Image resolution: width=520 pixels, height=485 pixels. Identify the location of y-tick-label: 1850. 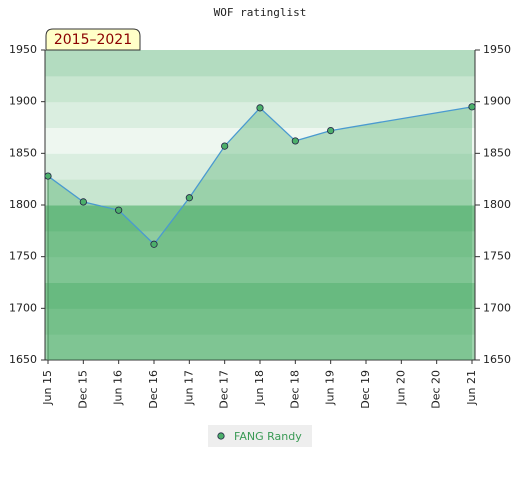
(23, 152).